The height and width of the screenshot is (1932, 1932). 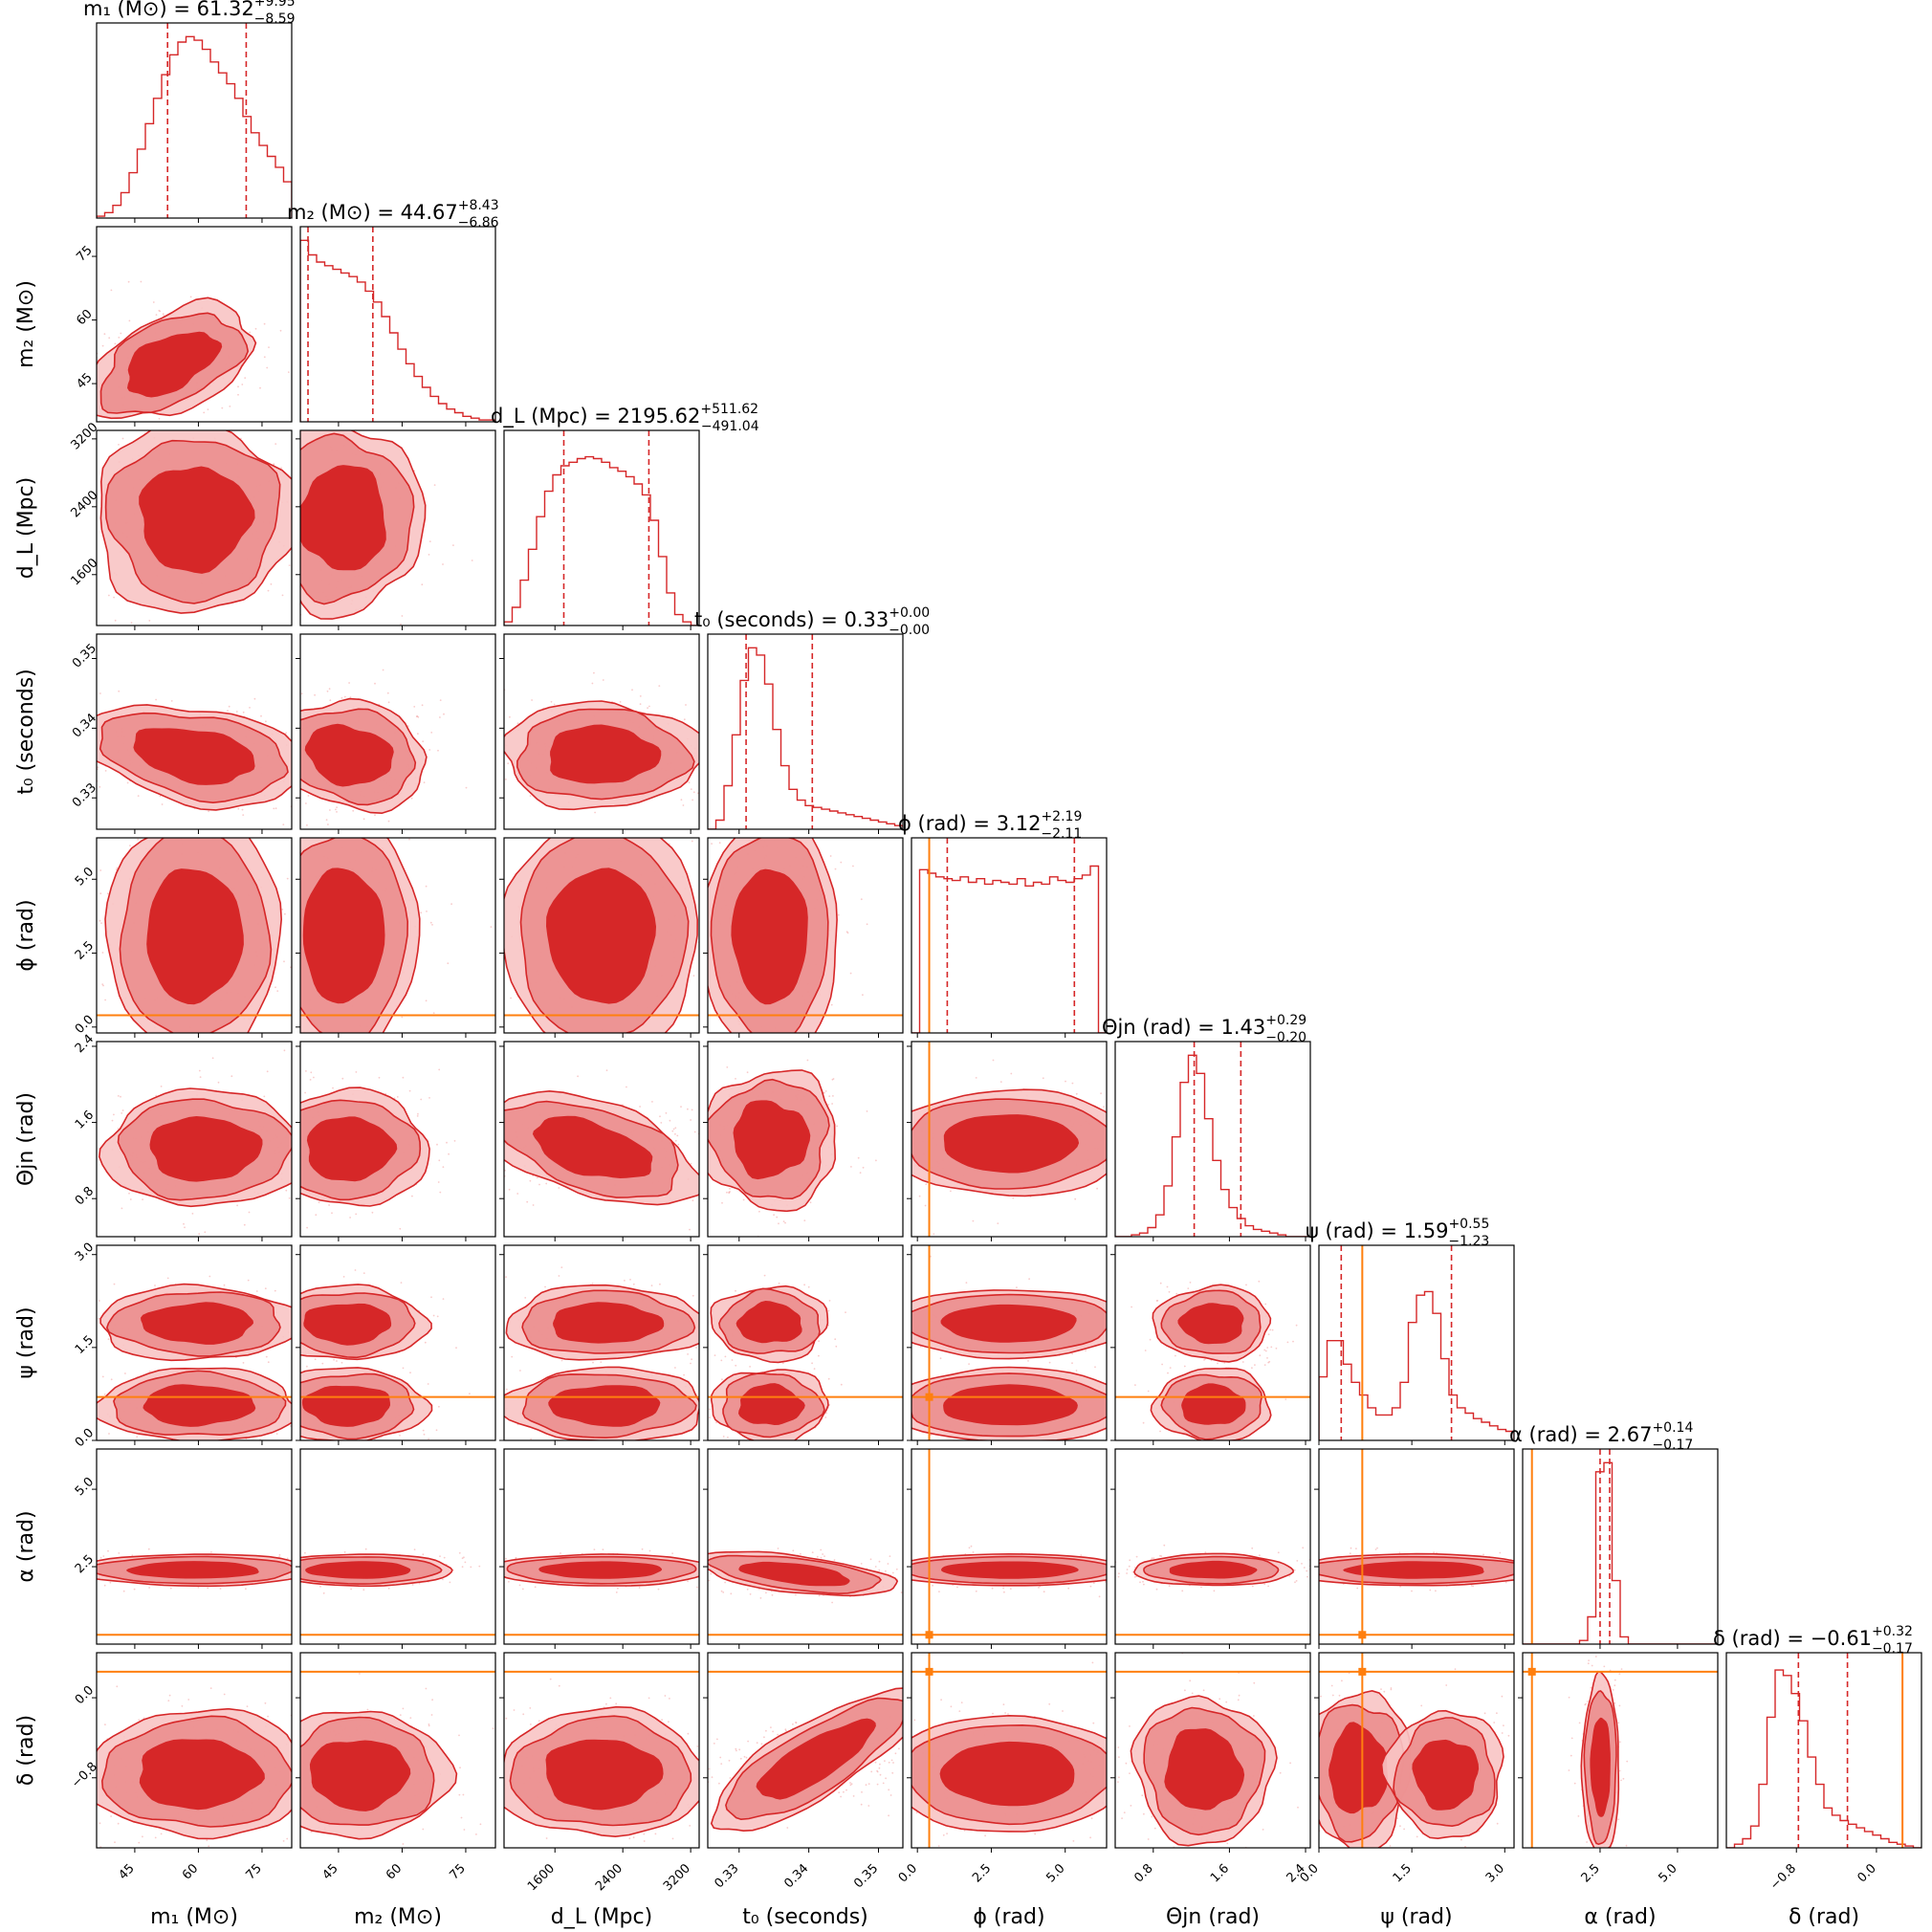 I want to click on panel-m2-vs-m1, so click(x=192, y=326).